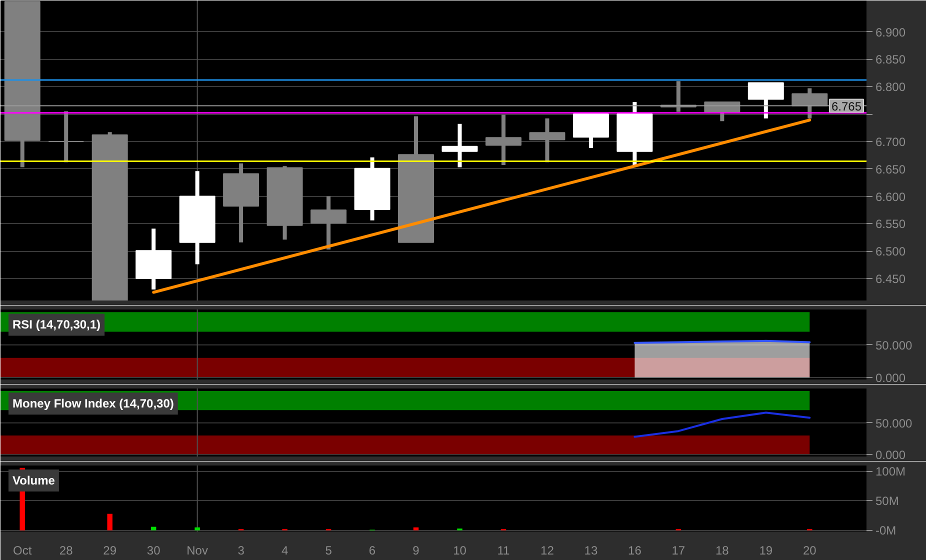 This screenshot has width=926, height=560. I want to click on y-tick-label: 6.900, so click(891, 32).